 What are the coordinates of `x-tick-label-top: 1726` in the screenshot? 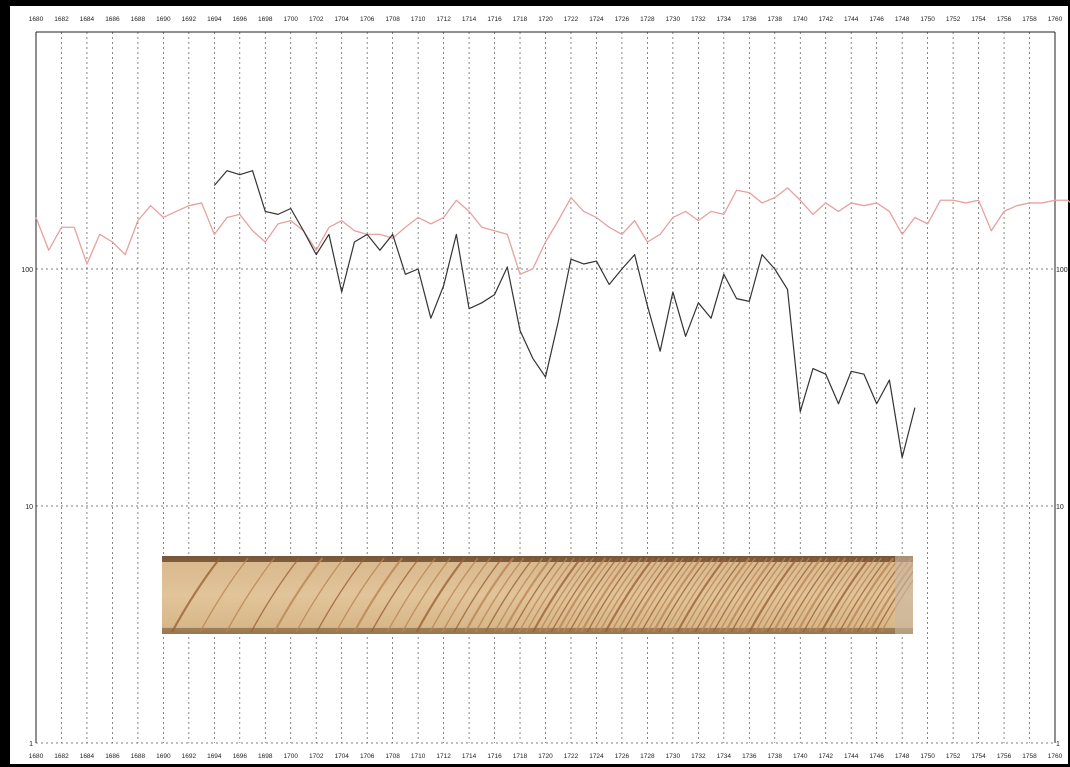 It's located at (622, 19).